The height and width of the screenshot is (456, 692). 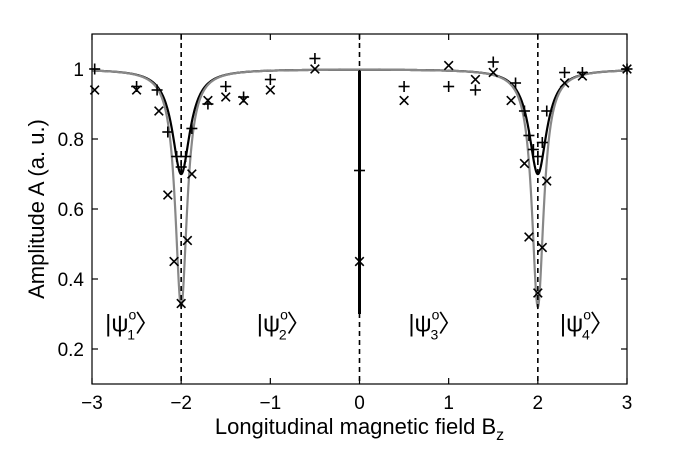 I want to click on y-tick-label: 1, so click(x=78, y=70).